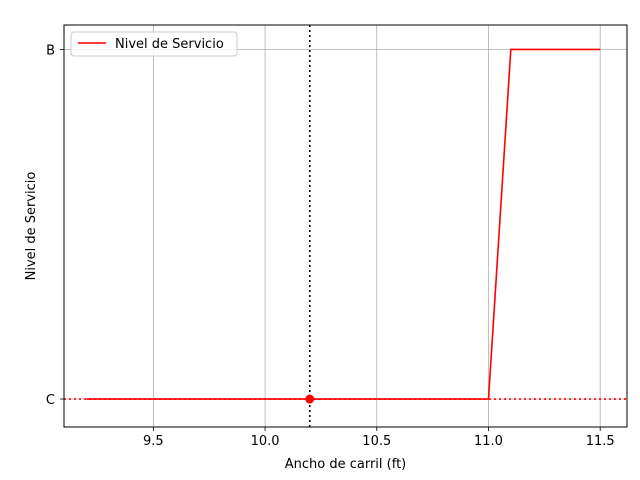 Image resolution: width=640 pixels, height=480 pixels. I want to click on x-tick-label: 11.5, so click(600, 441).